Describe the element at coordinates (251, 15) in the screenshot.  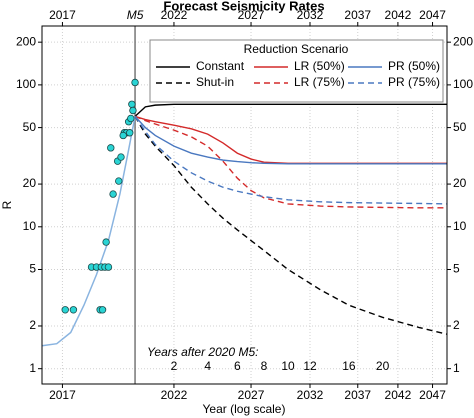
I see `x2-tick-label: 2027` at that location.